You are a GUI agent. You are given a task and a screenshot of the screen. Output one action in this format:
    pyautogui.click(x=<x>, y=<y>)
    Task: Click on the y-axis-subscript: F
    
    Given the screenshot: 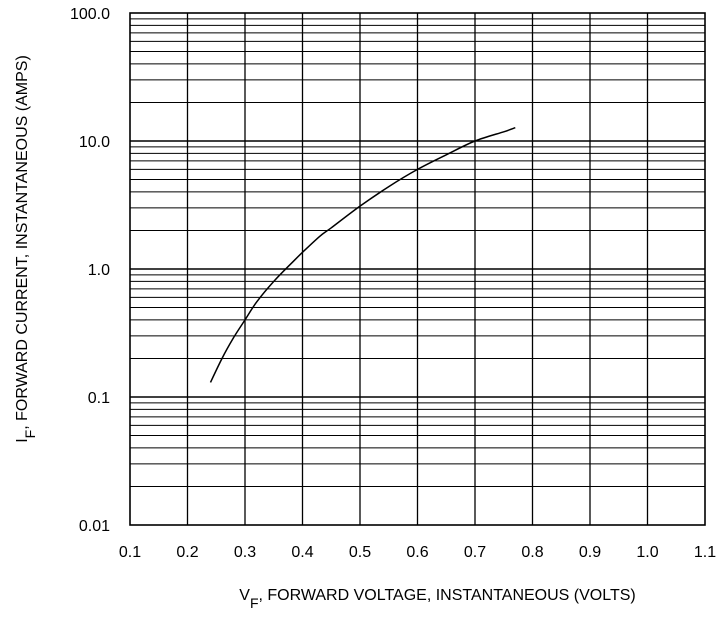 What is the action you would take?
    pyautogui.click(x=30, y=434)
    